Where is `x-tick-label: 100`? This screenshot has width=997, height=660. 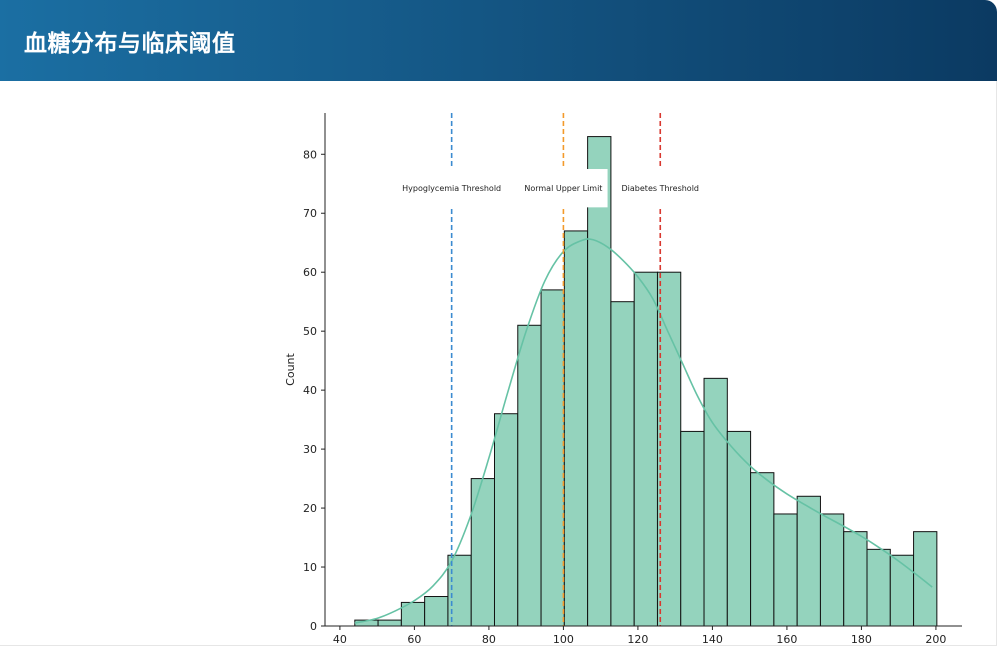
x-tick-label: 100 is located at coordinates (563, 639).